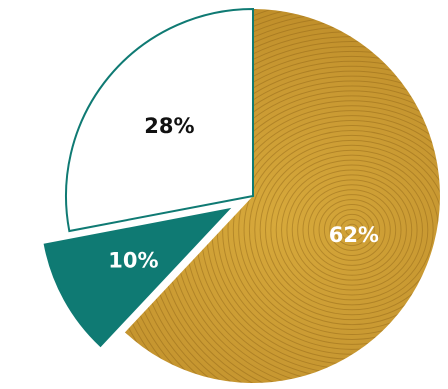 This screenshot has height=389, width=448. What do you see at coordinates (133, 261) in the screenshot?
I see `pie-slice-label-1: 10%` at bounding box center [133, 261].